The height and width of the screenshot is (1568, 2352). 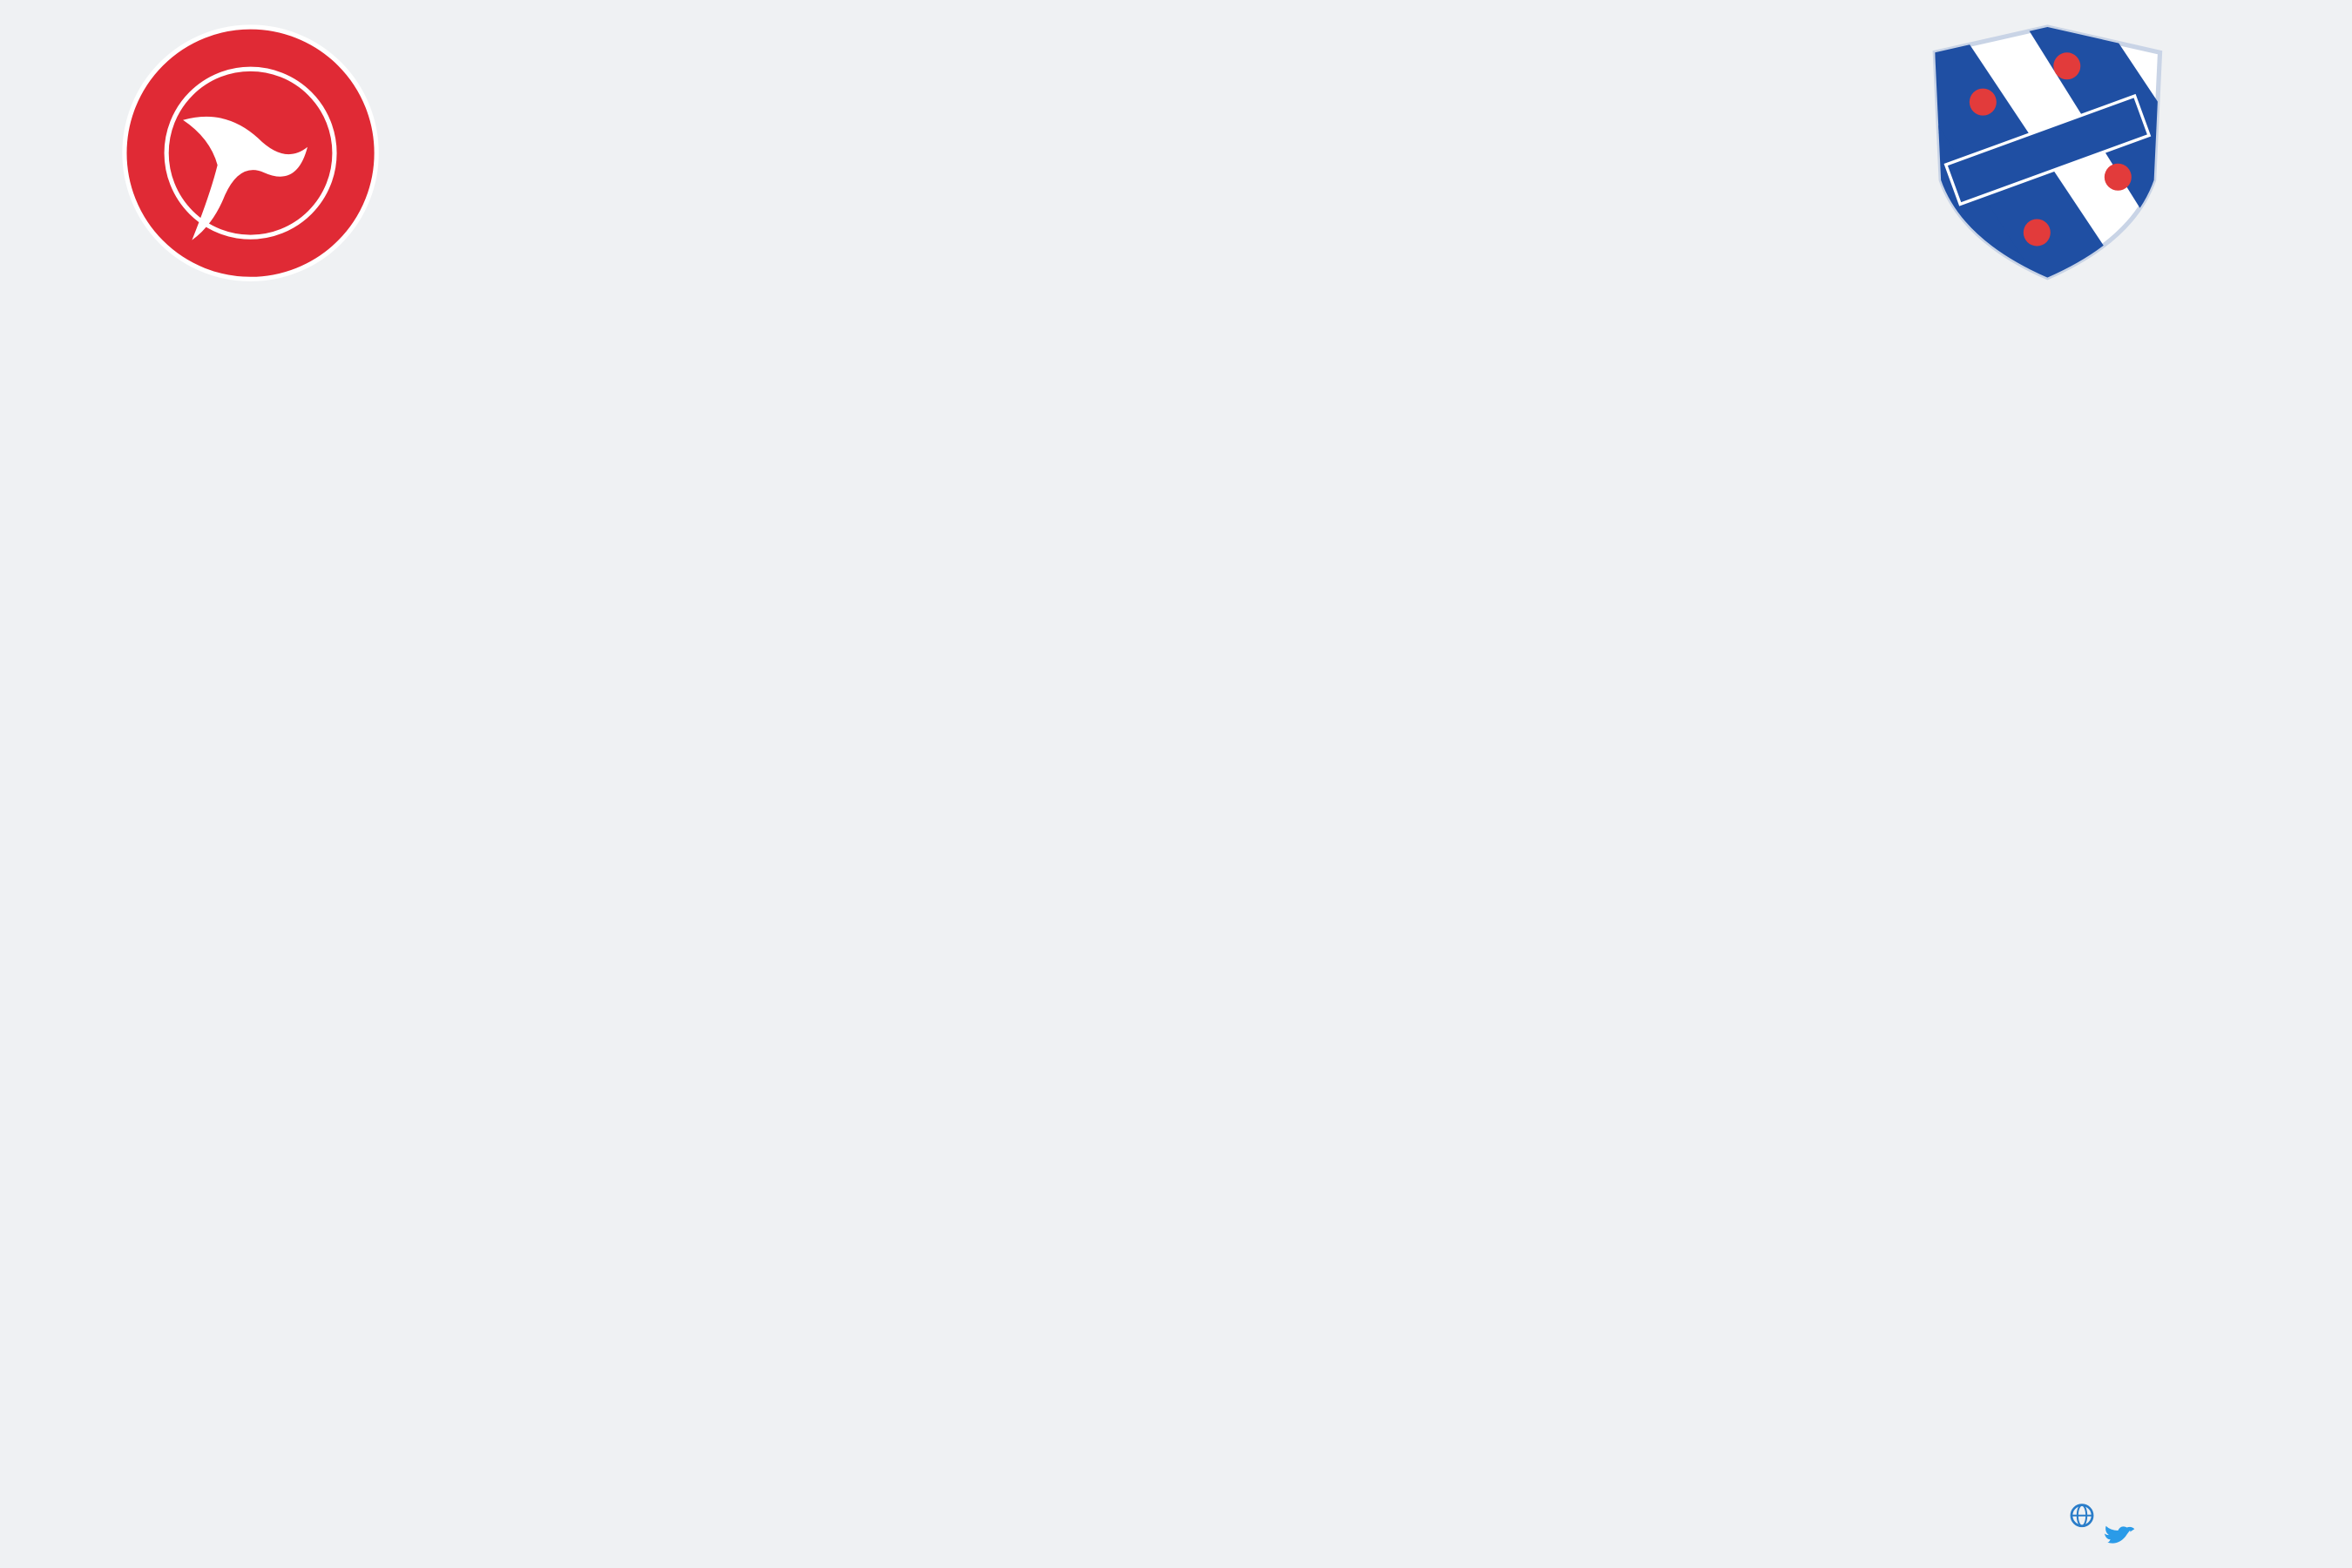 I want to click on globe-icon, so click(x=2082, y=1516).